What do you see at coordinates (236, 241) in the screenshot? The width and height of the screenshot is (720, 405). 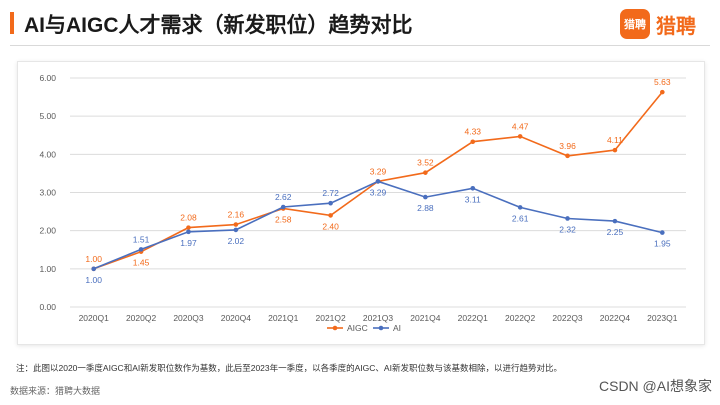 I see `data-label-ai: 2.02` at bounding box center [236, 241].